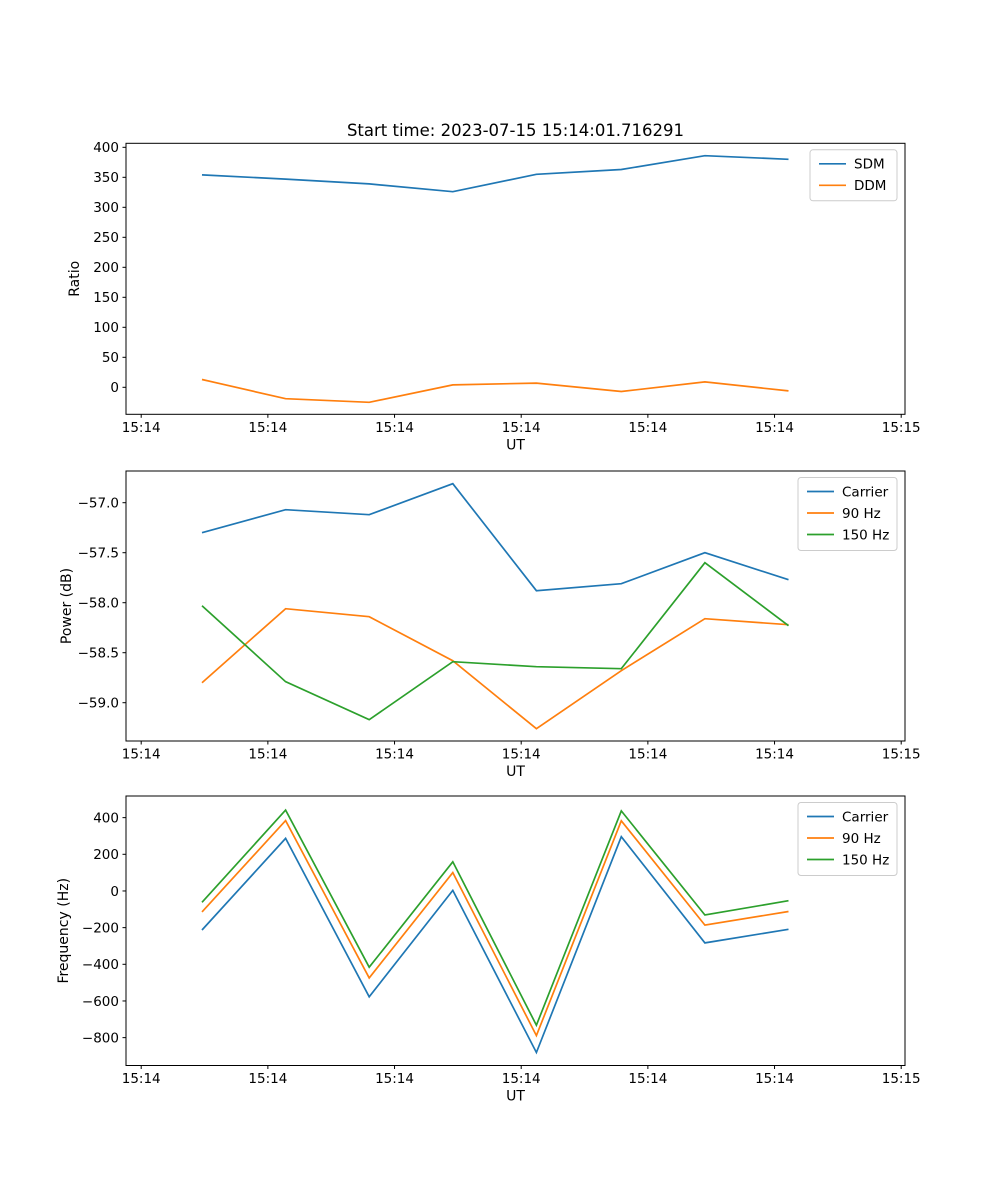 Image resolution: width=1000 pixels, height=1200 pixels. What do you see at coordinates (64, 931) in the screenshot?
I see `y-axis-label: Frequency (Hz)` at bounding box center [64, 931].